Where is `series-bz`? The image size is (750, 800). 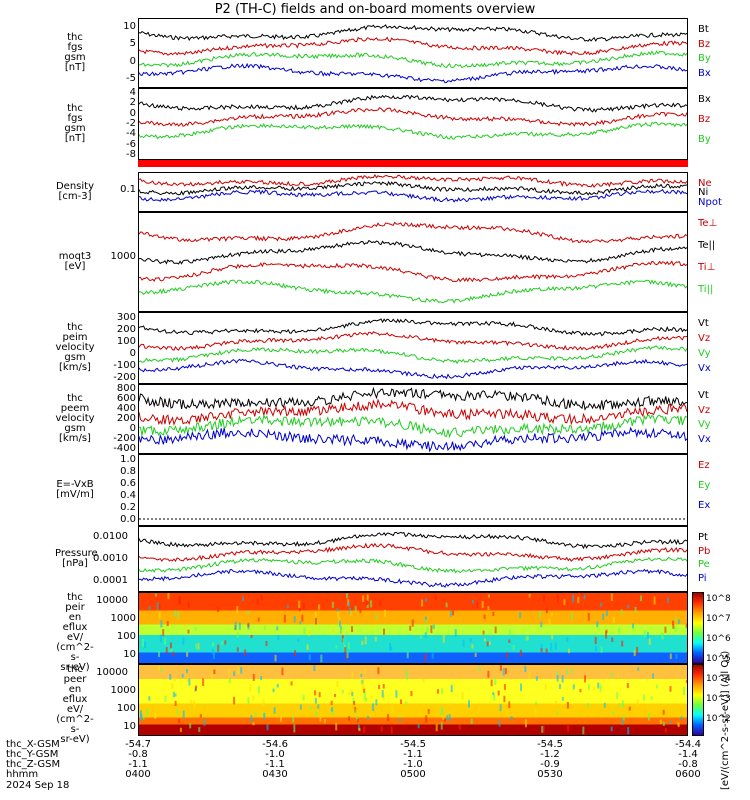 series-bz is located at coordinates (413, 46).